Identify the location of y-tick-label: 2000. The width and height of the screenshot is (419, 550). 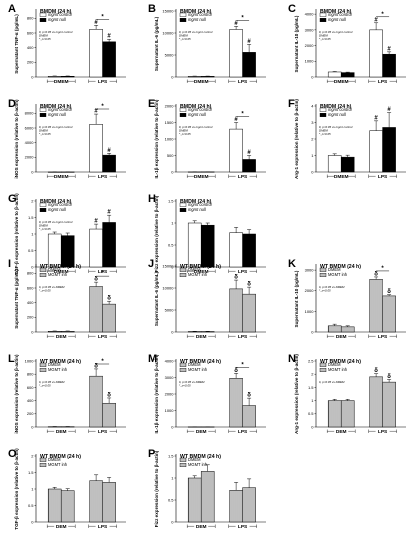
(310, 45).